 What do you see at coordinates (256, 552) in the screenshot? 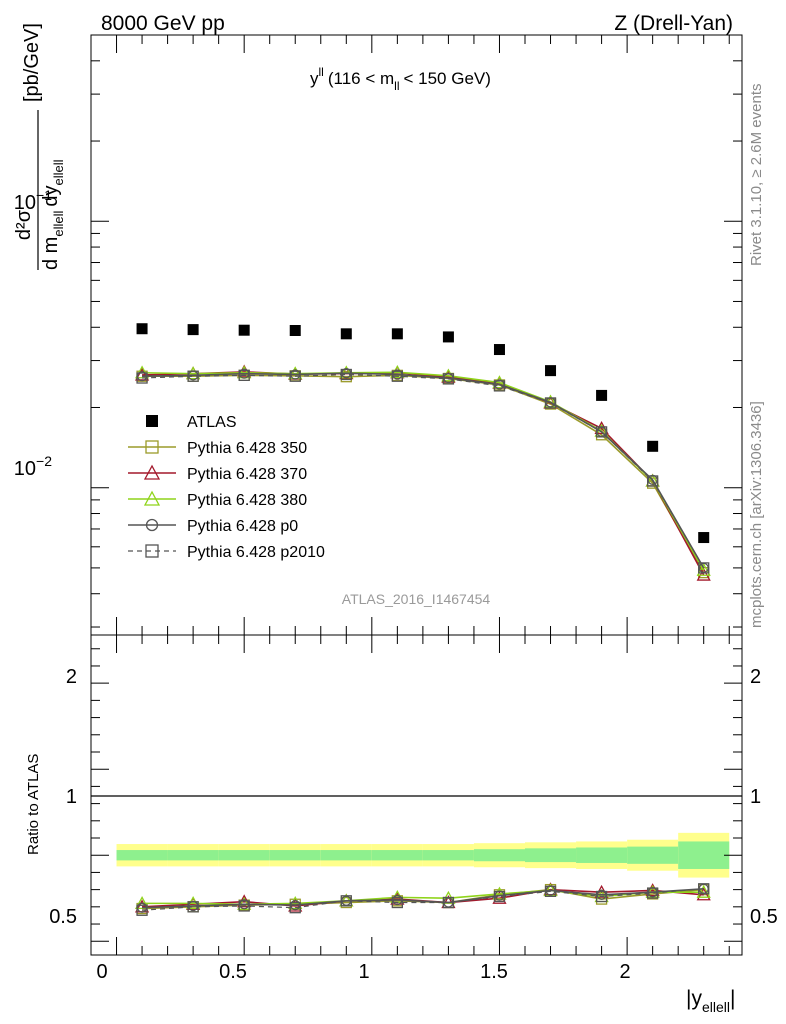
I see `legend-label: Pythia 6.428 p2010` at bounding box center [256, 552].